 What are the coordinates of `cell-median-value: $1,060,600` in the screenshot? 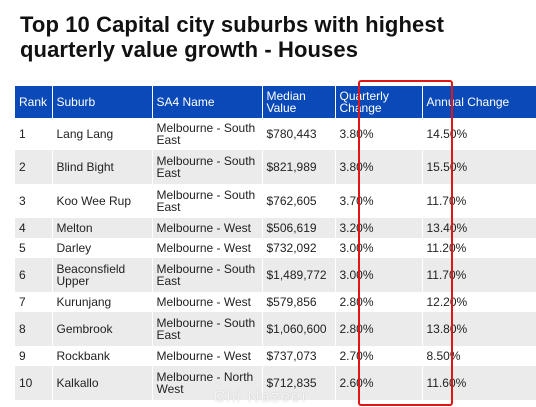 It's located at (299, 329).